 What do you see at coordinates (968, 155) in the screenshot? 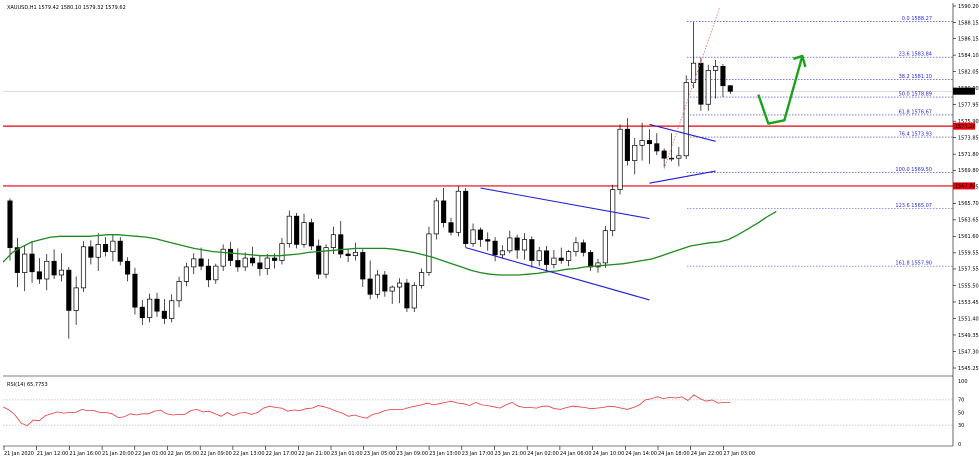
I see `price-tick-label: 1571.80` at bounding box center [968, 155].